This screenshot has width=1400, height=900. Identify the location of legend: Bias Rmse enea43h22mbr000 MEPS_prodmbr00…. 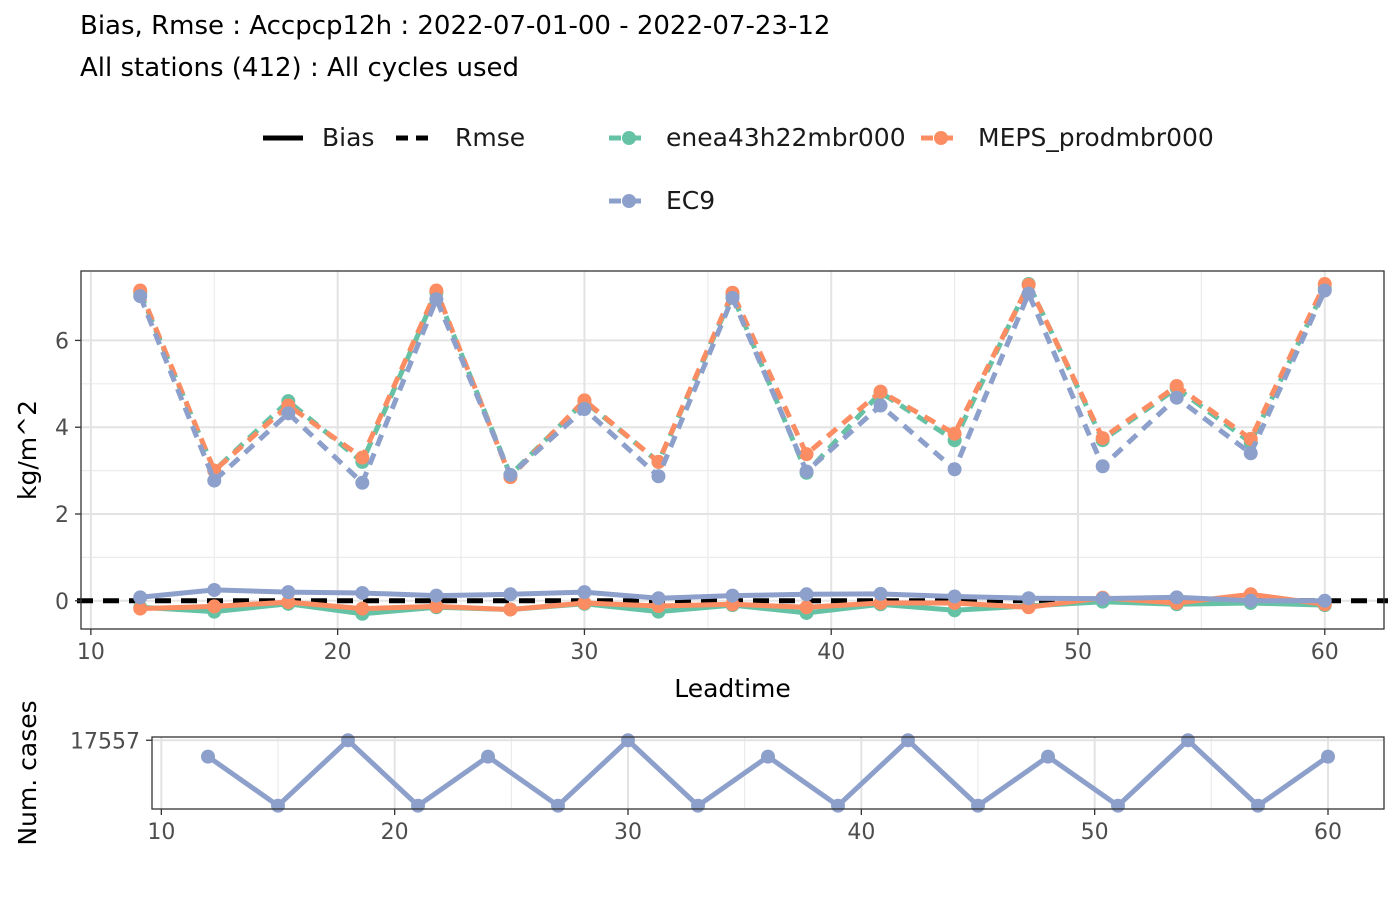
(738, 169).